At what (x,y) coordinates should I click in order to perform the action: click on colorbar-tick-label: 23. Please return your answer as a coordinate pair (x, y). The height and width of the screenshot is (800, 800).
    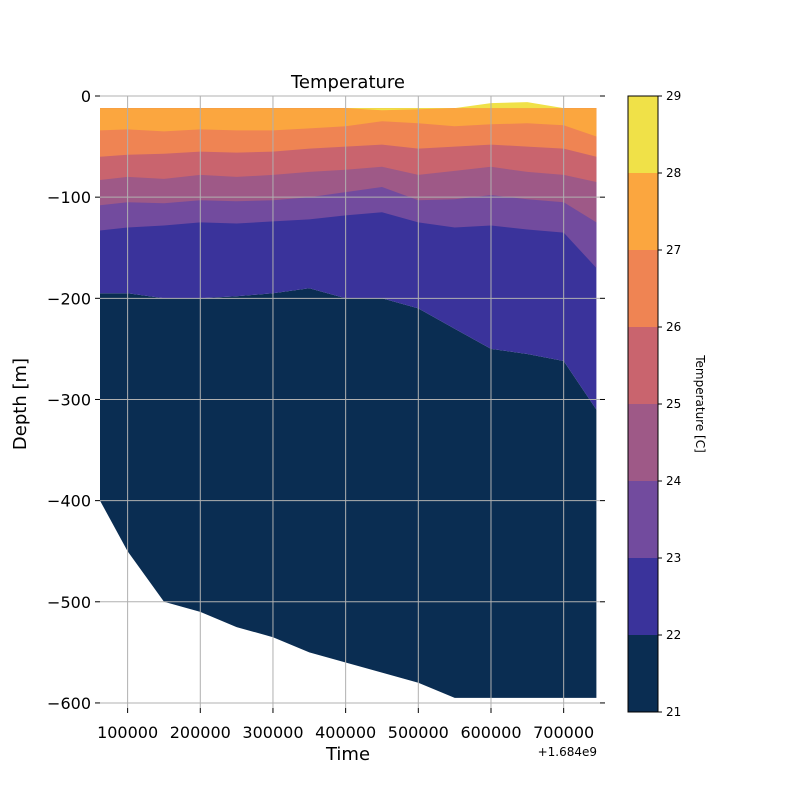
    Looking at the image, I should click on (673, 558).